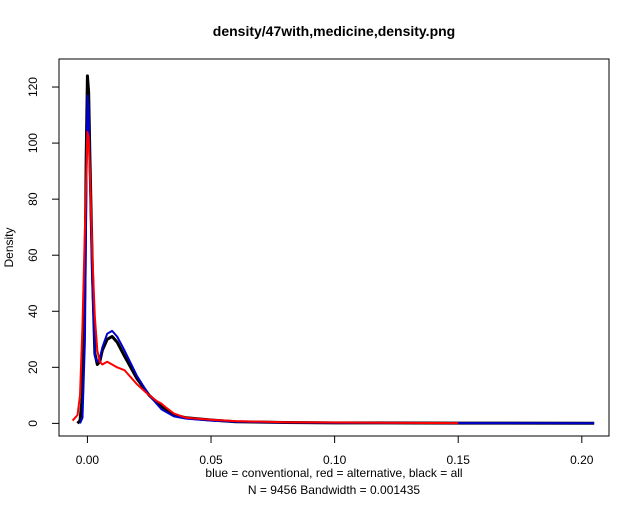 The height and width of the screenshot is (512, 640). What do you see at coordinates (582, 460) in the screenshot?
I see `x-tick-label: 0.20` at bounding box center [582, 460].